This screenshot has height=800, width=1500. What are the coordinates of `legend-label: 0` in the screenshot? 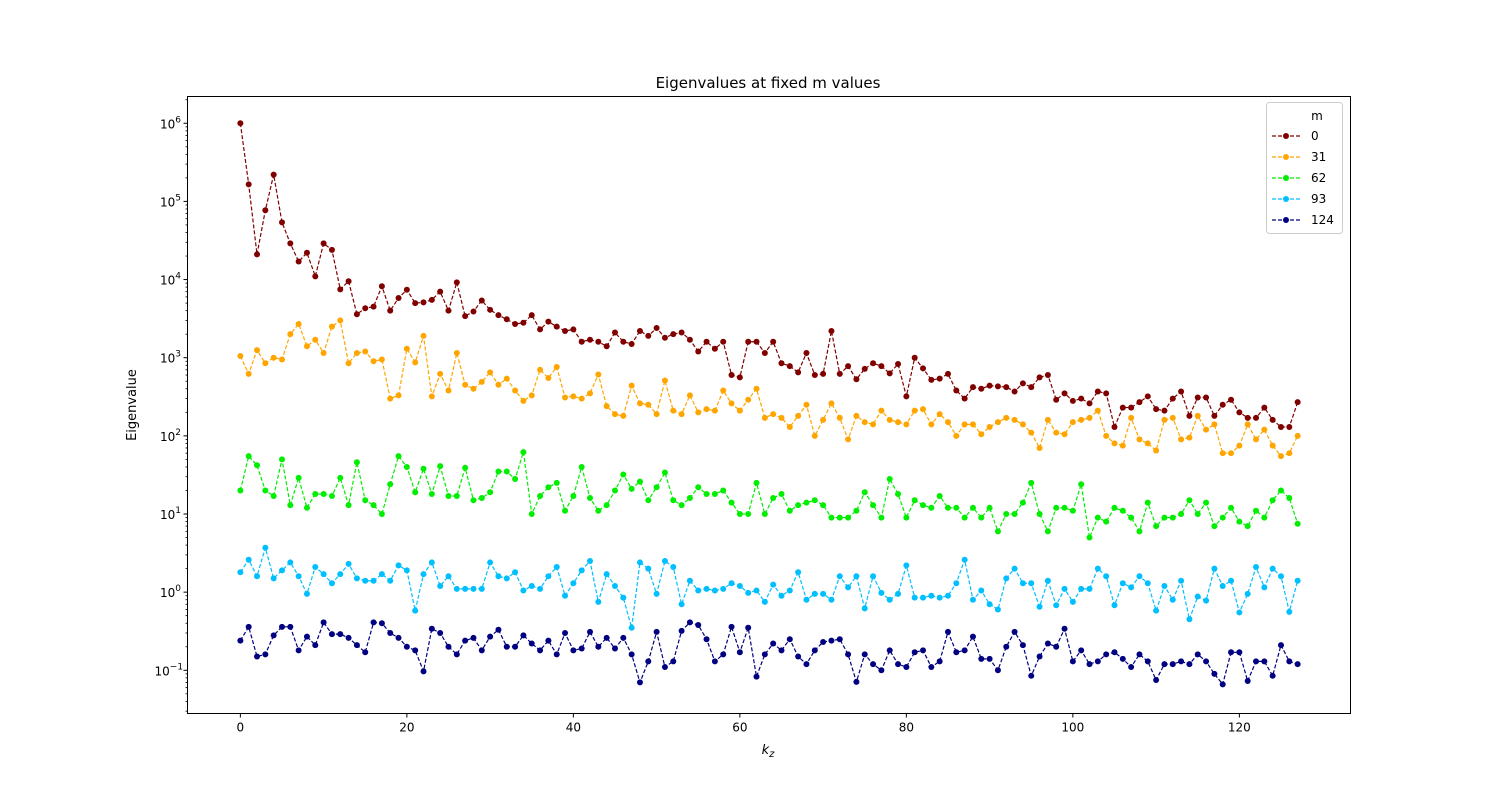 It's located at (1315, 136).